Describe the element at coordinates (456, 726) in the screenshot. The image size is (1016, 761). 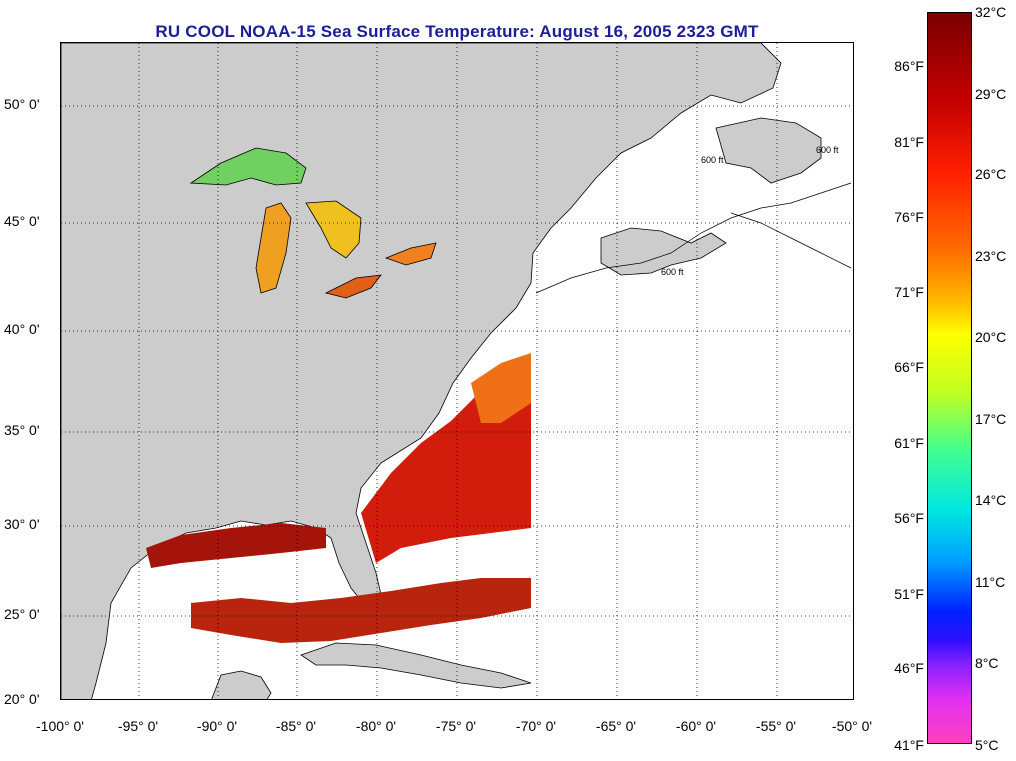
I see `lon-label: -75° 0'` at that location.